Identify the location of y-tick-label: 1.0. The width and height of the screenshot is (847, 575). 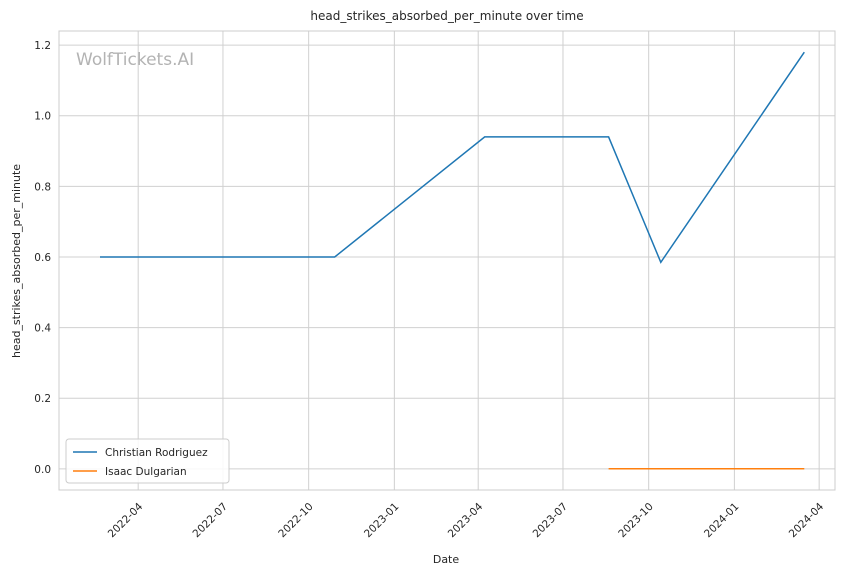
(42, 117).